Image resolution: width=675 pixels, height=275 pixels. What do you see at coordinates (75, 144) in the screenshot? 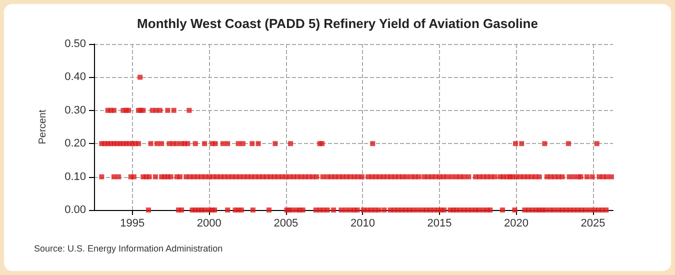
I see `y-tick-label: 0.20` at bounding box center [75, 144].